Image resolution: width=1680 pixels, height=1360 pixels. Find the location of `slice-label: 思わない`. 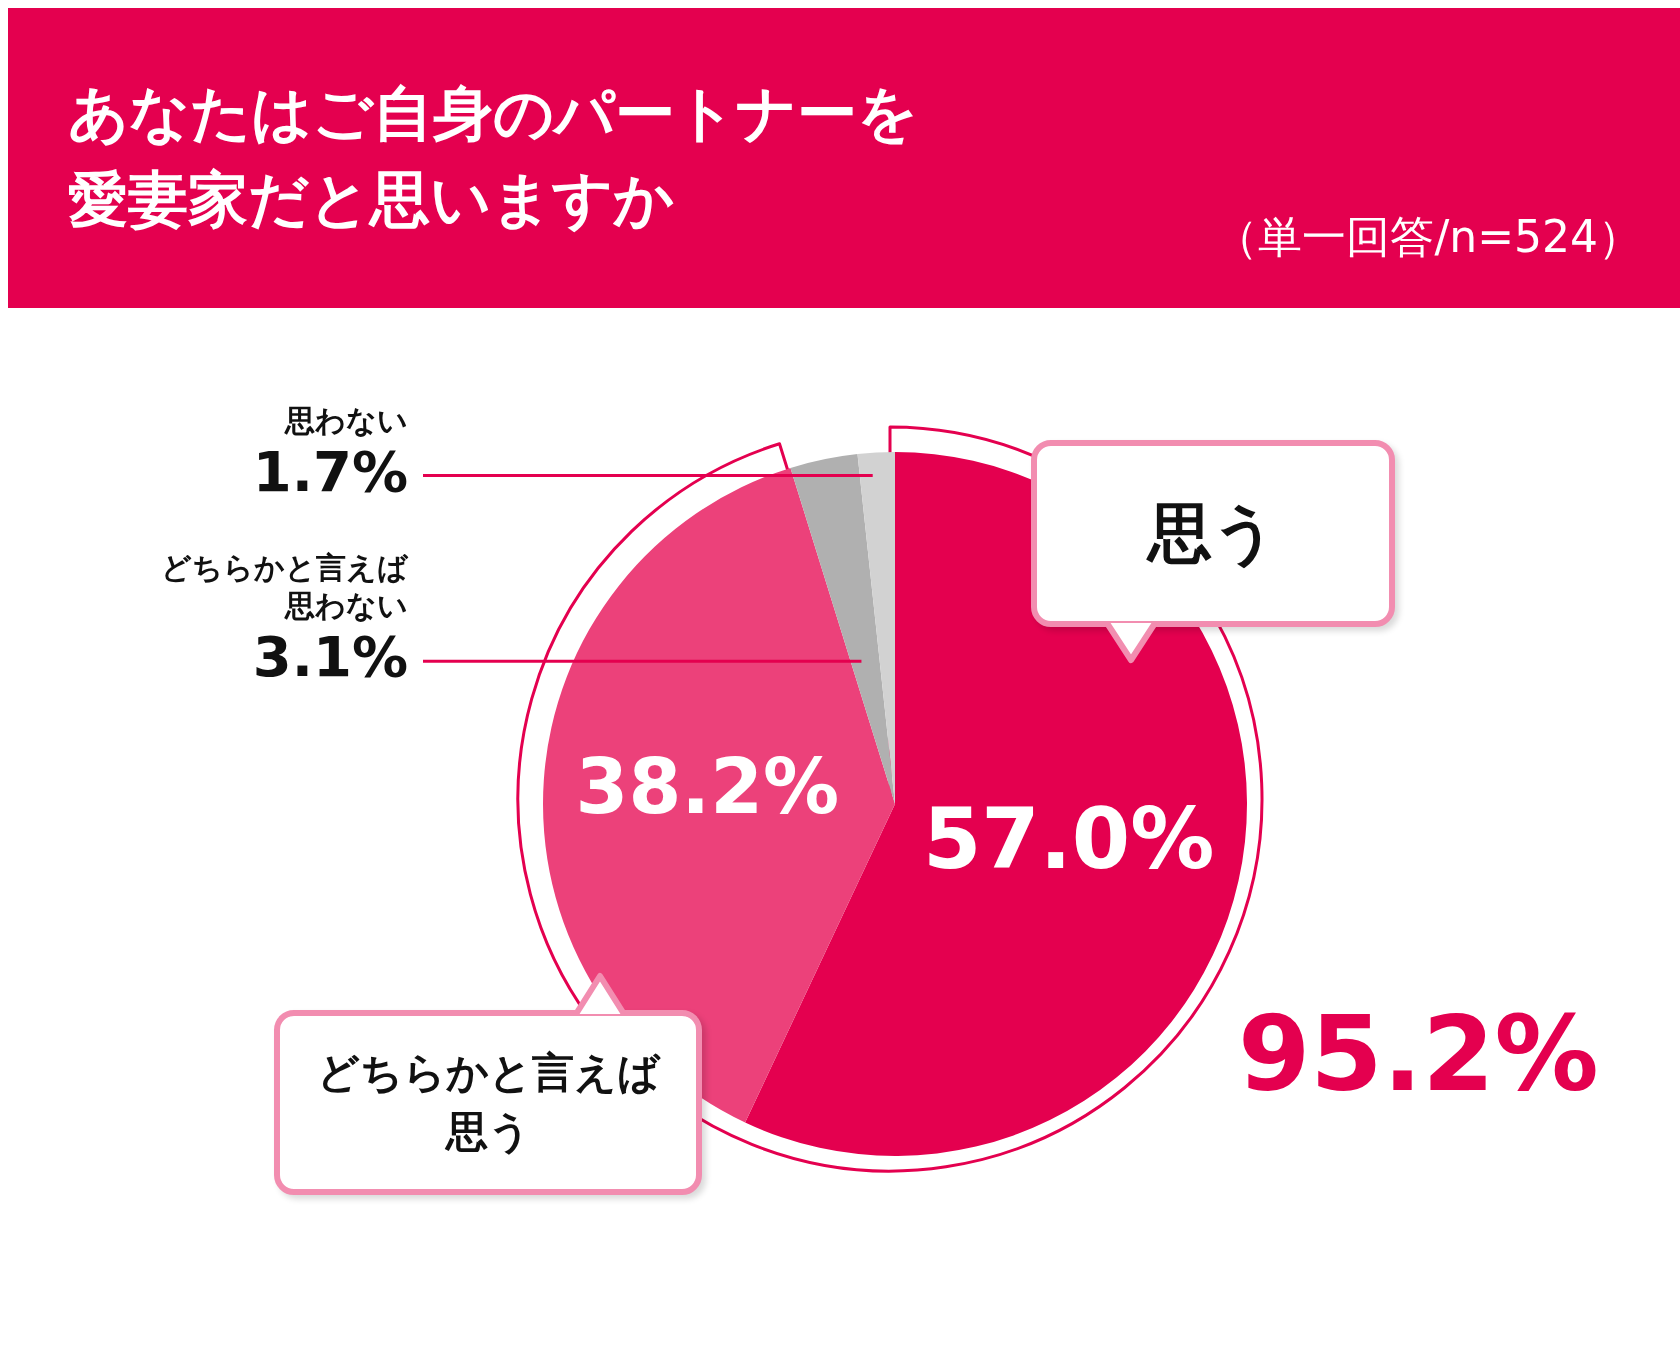

slice-label: 思わない is located at coordinates (345, 420).